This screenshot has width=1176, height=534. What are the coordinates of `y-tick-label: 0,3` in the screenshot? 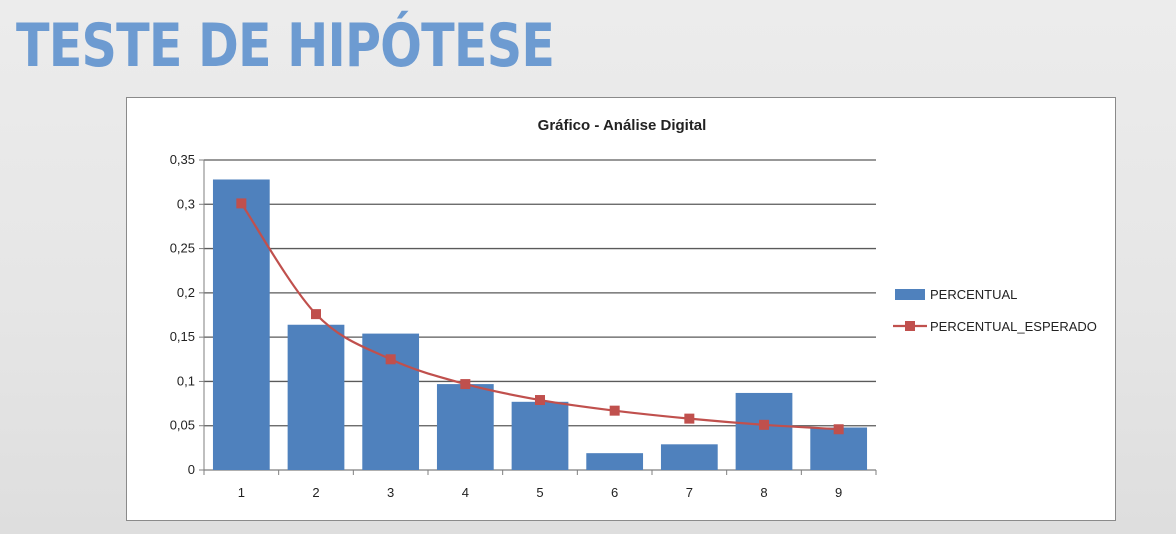 It's located at (186, 203).